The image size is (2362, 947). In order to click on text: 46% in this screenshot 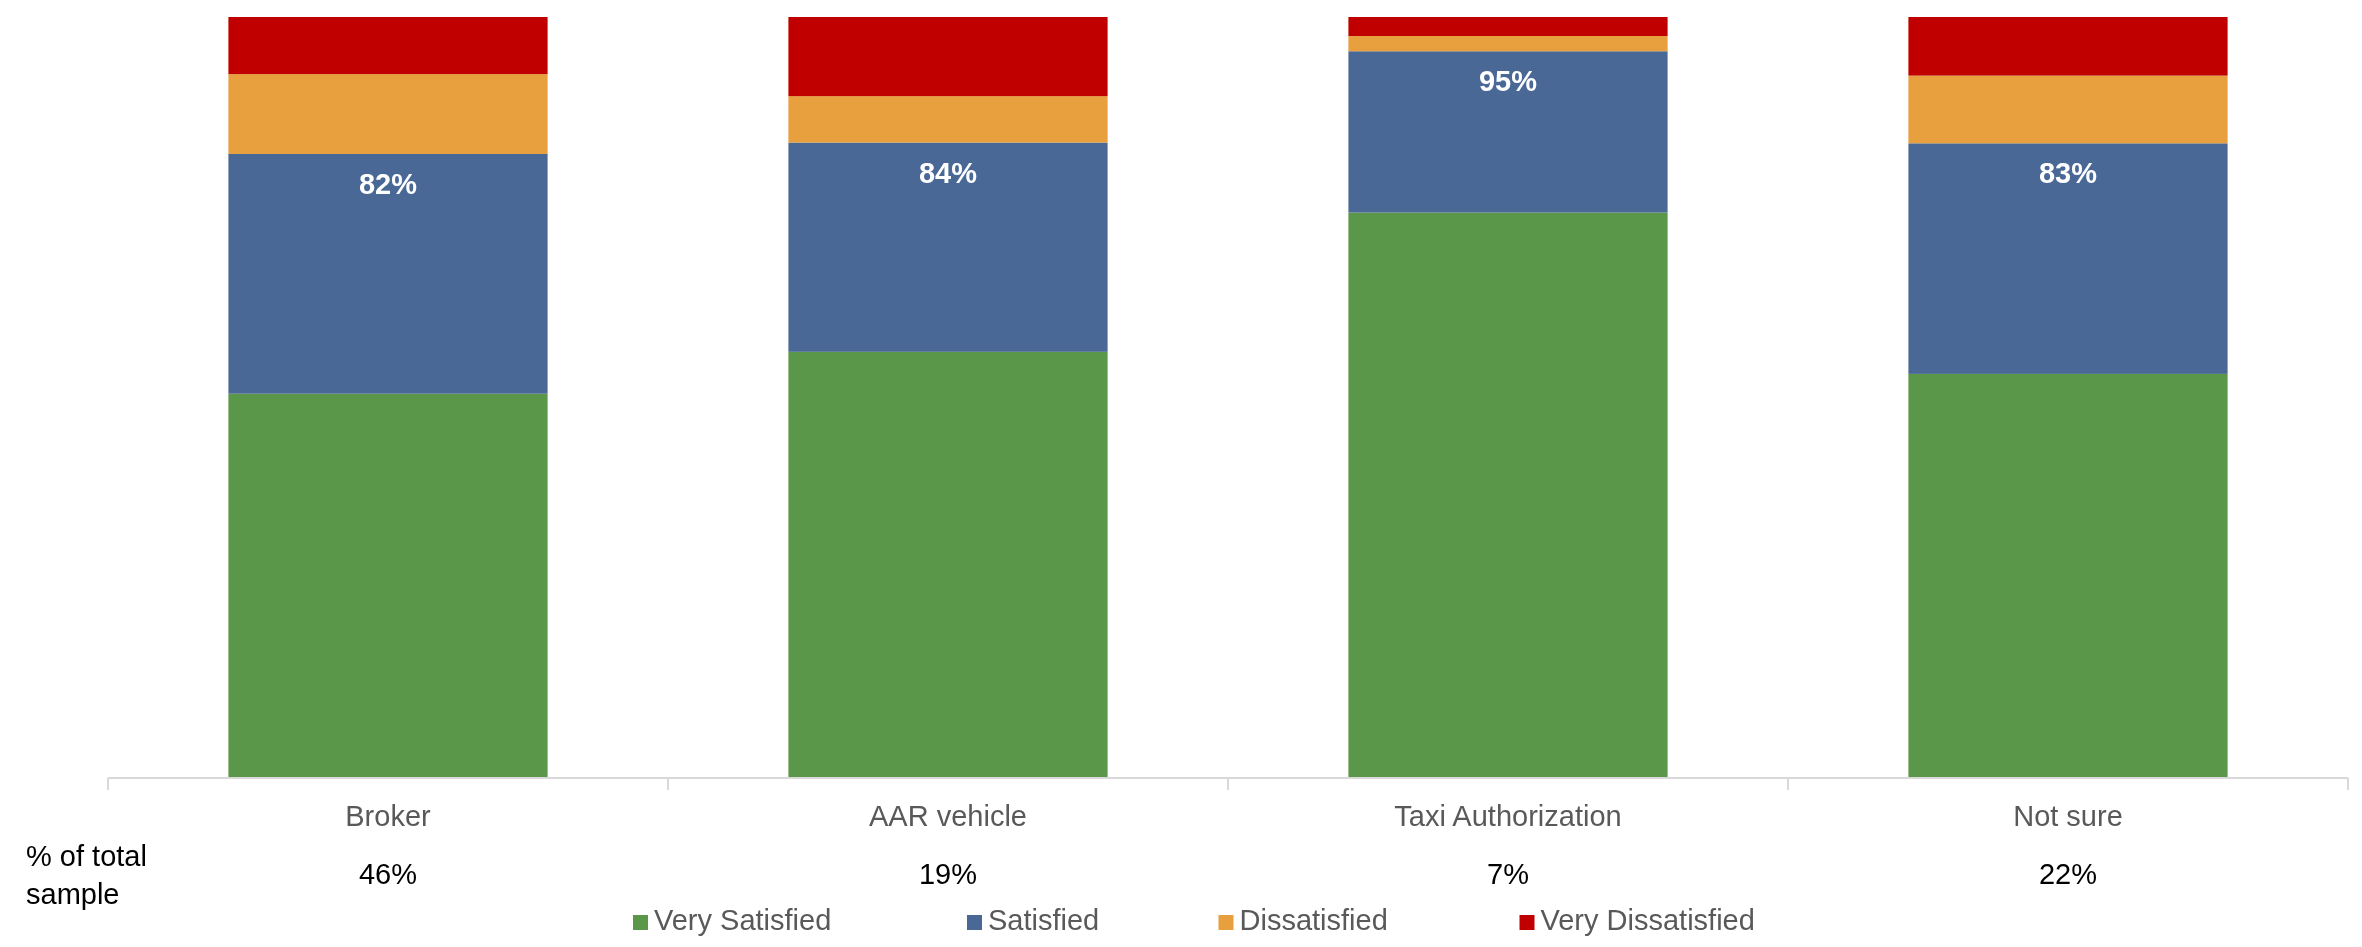, I will do `click(388, 874)`.